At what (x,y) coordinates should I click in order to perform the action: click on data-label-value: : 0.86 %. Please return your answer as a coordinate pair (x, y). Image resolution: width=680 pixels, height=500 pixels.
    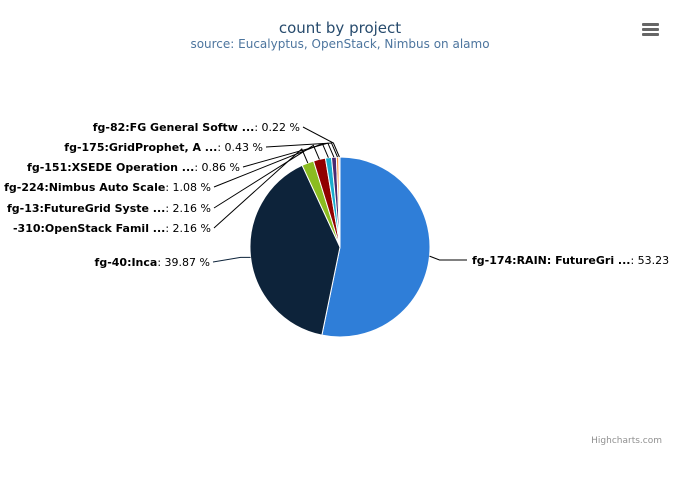
    Looking at the image, I should click on (217, 167).